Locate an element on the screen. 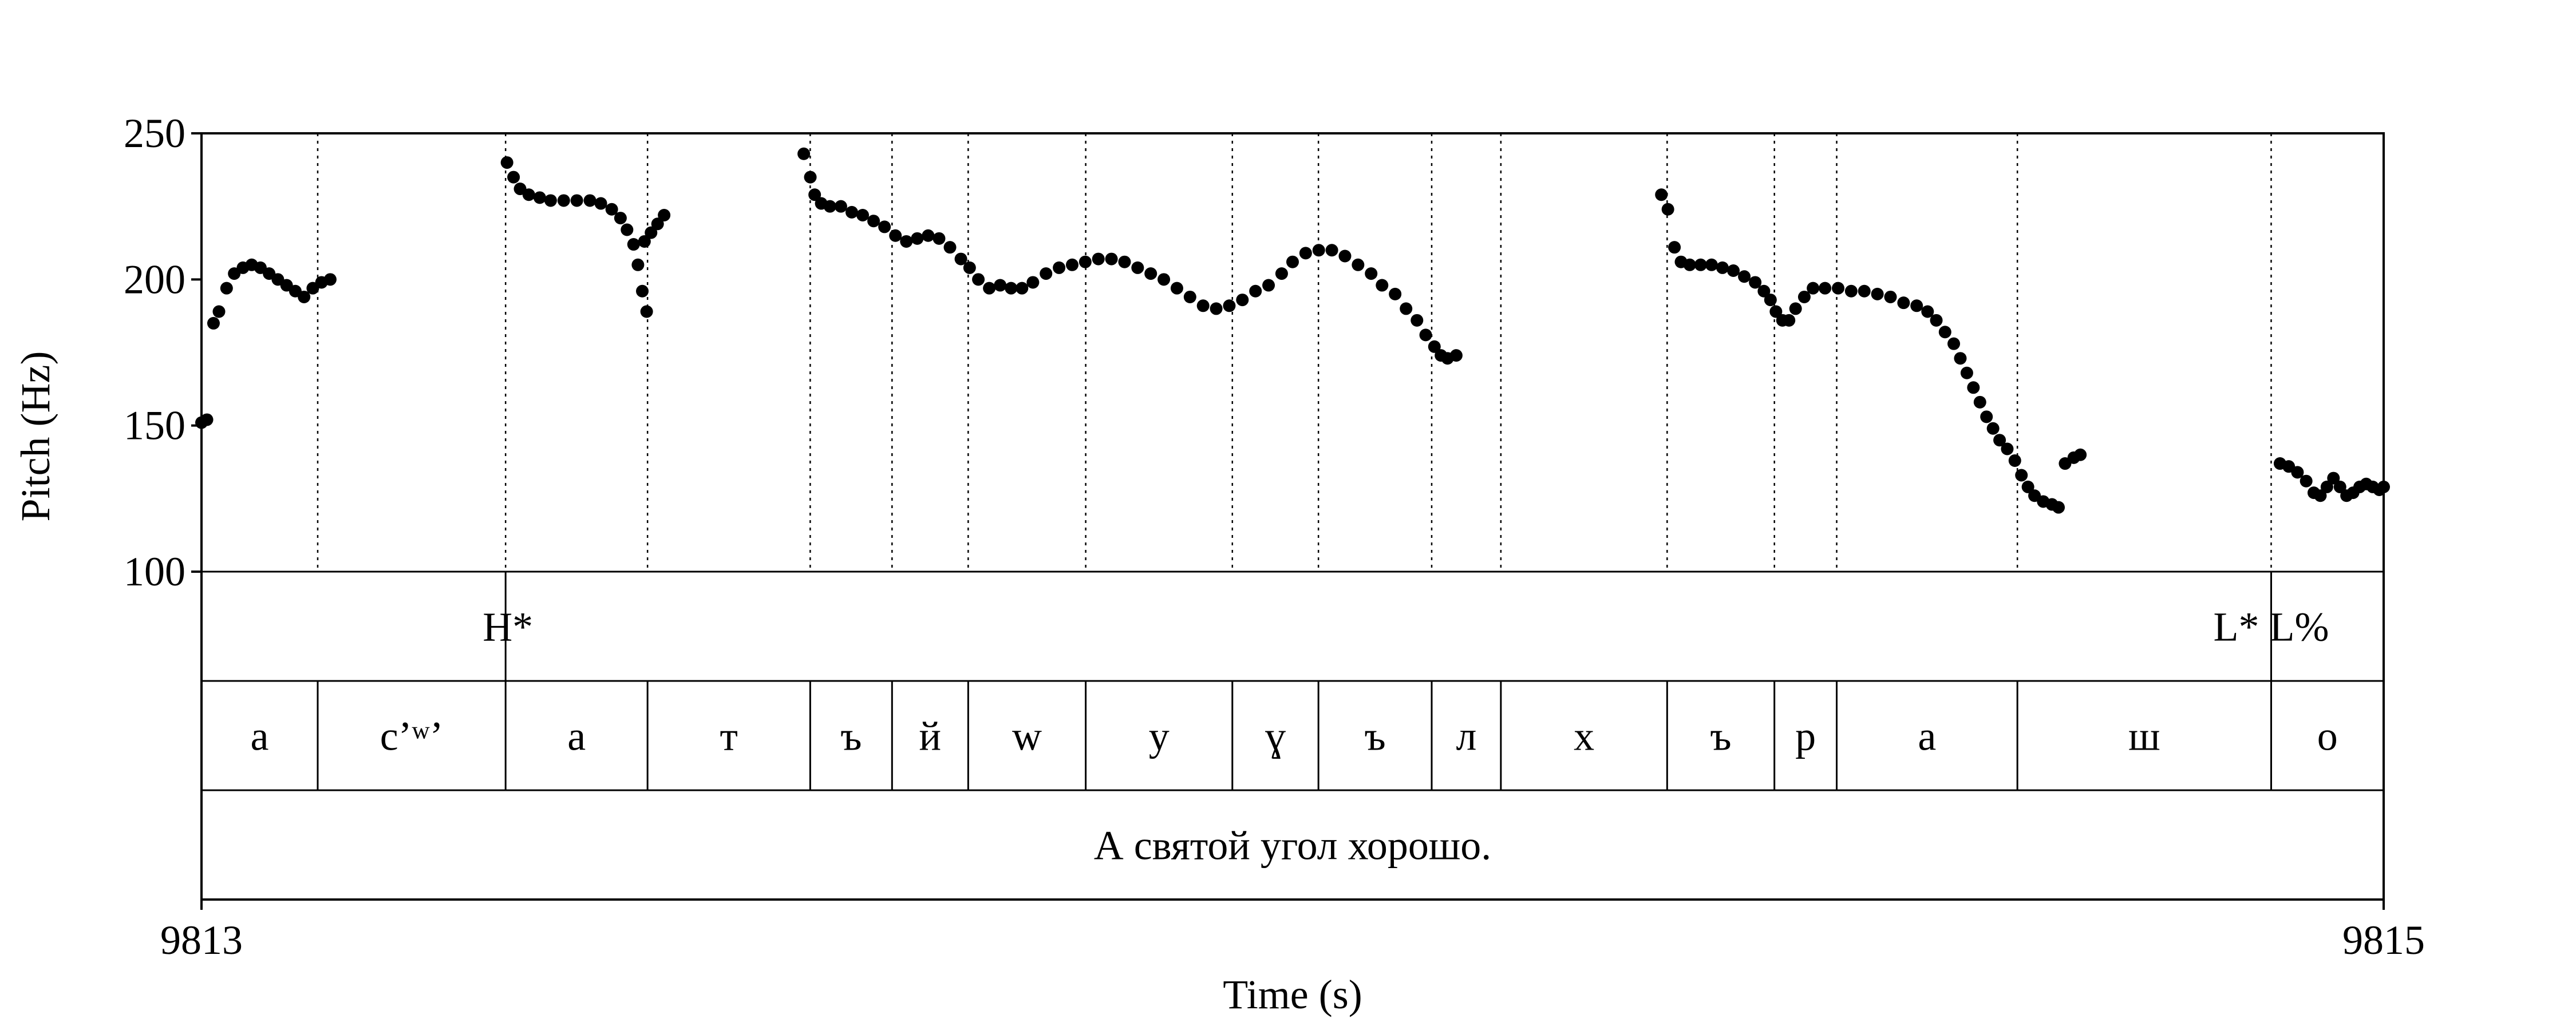 The height and width of the screenshot is (1030, 2576). segment-label: л is located at coordinates (1466, 736).